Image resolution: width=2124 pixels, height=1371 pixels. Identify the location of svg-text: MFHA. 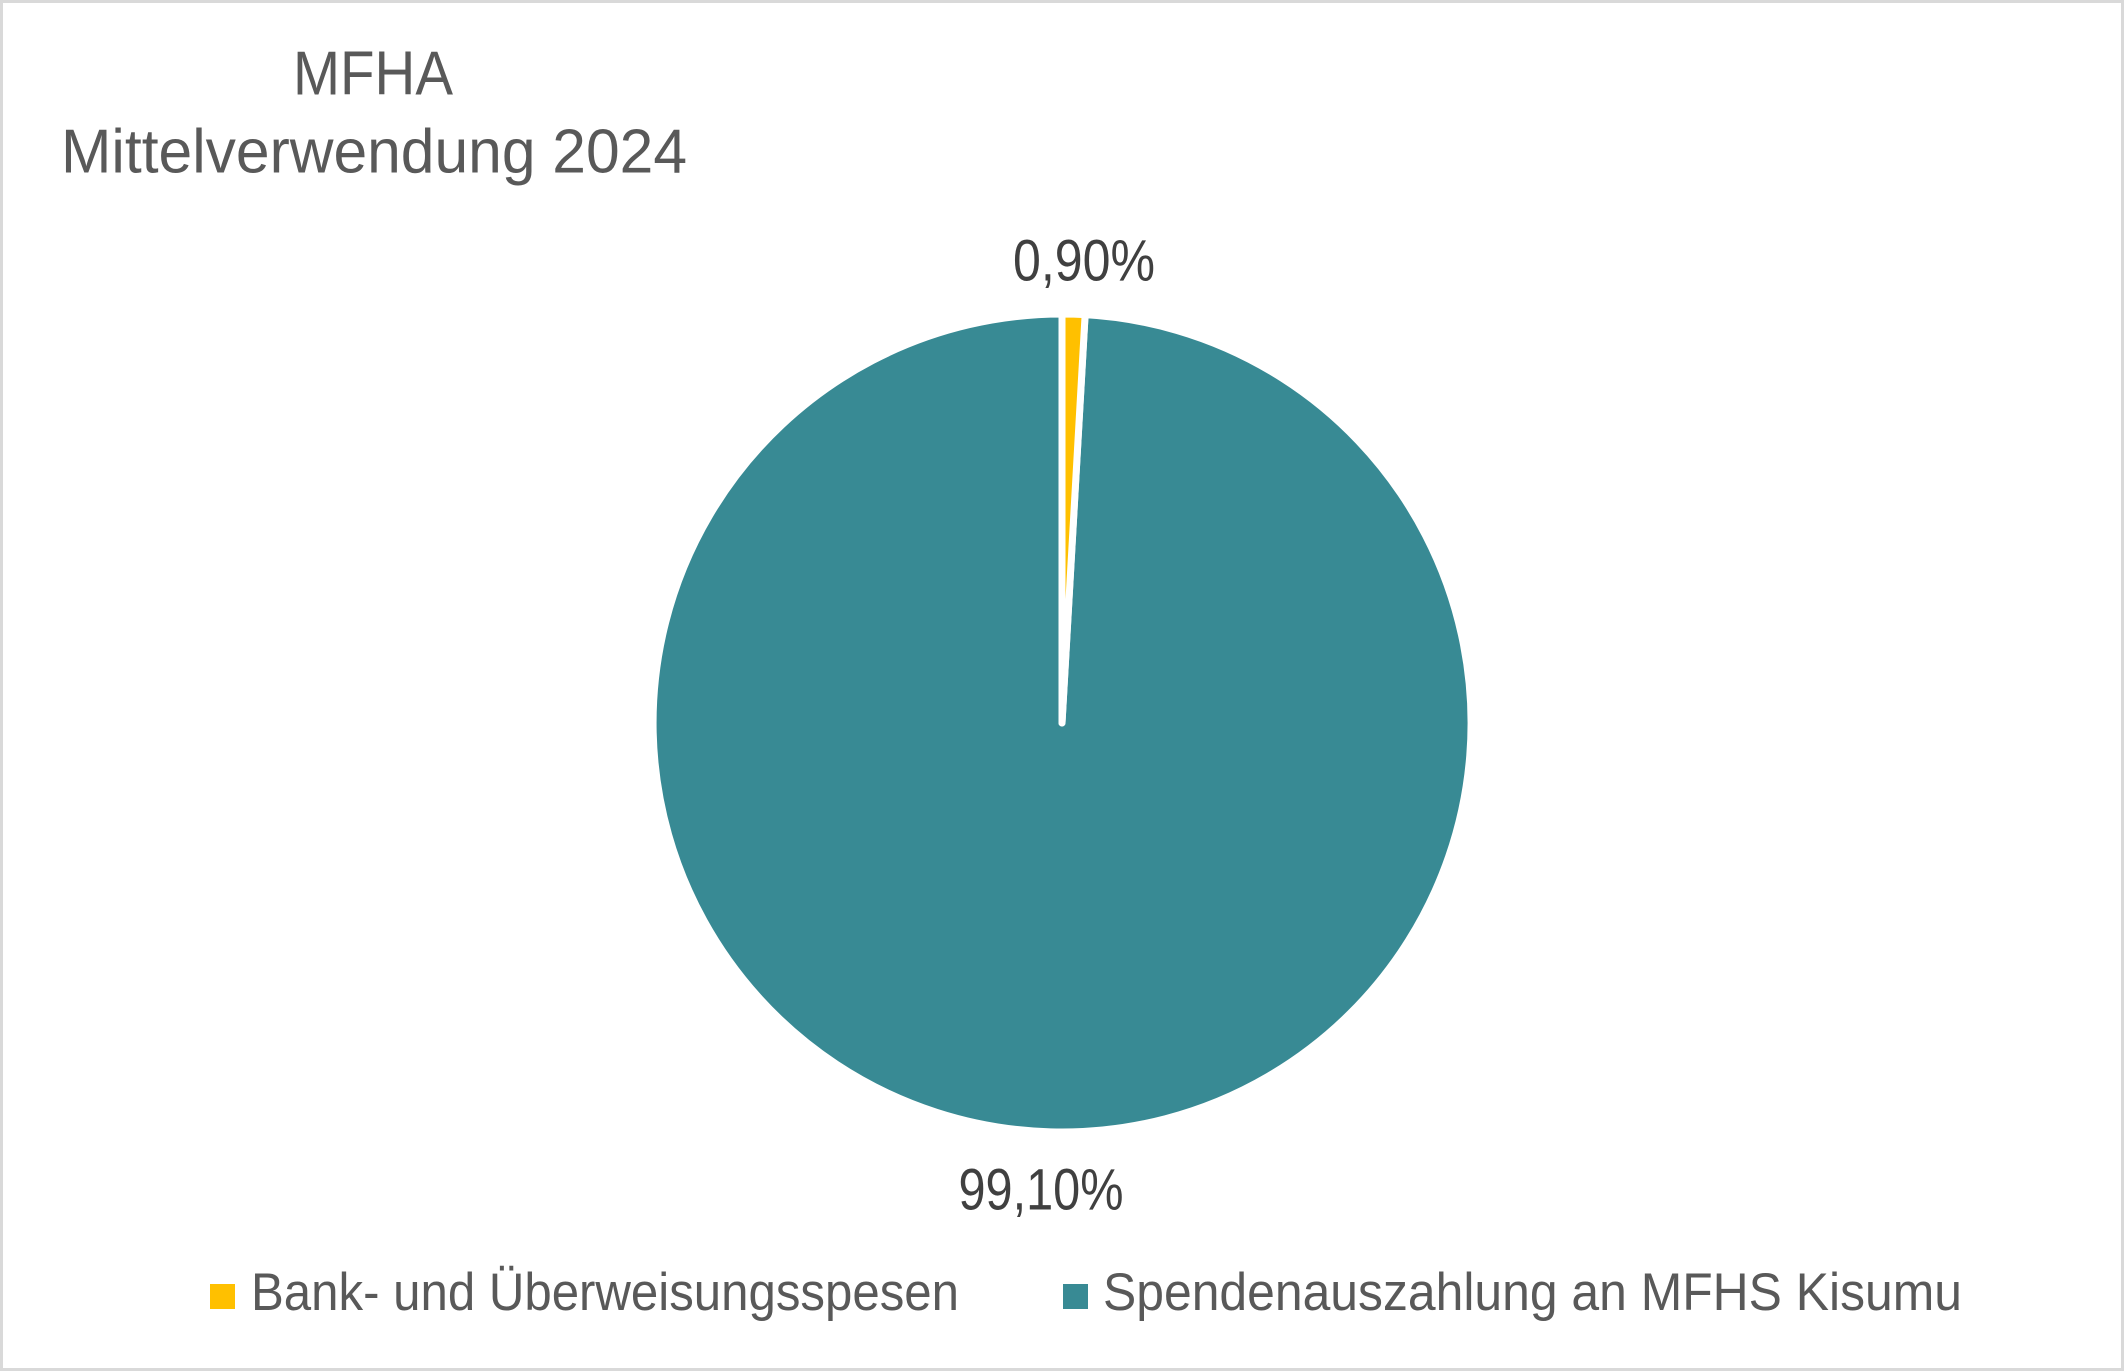
(373, 73).